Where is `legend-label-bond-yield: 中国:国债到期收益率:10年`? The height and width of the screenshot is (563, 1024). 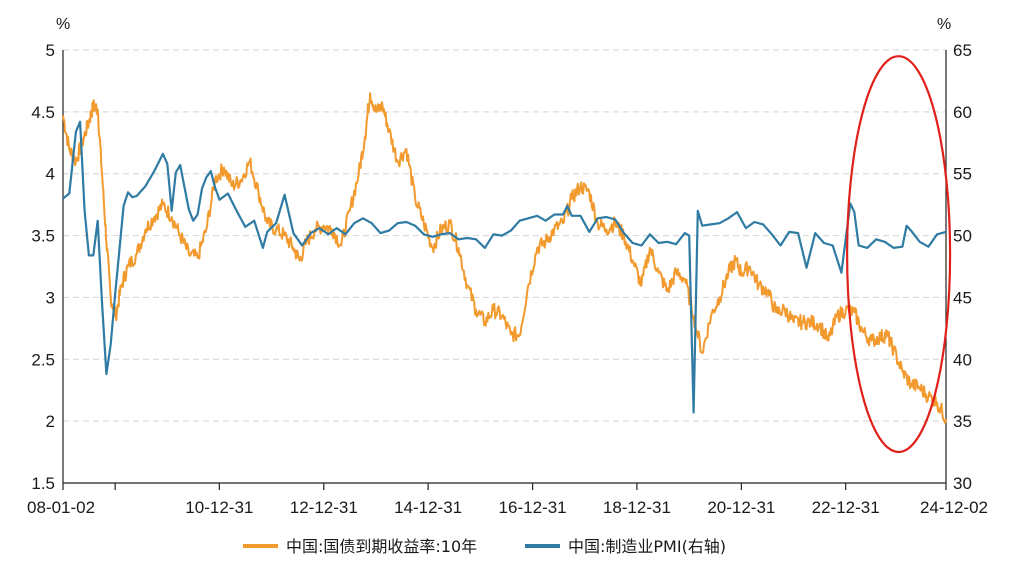 legend-label-bond-yield: 中国:国债到期收益率:10年 is located at coordinates (381, 546).